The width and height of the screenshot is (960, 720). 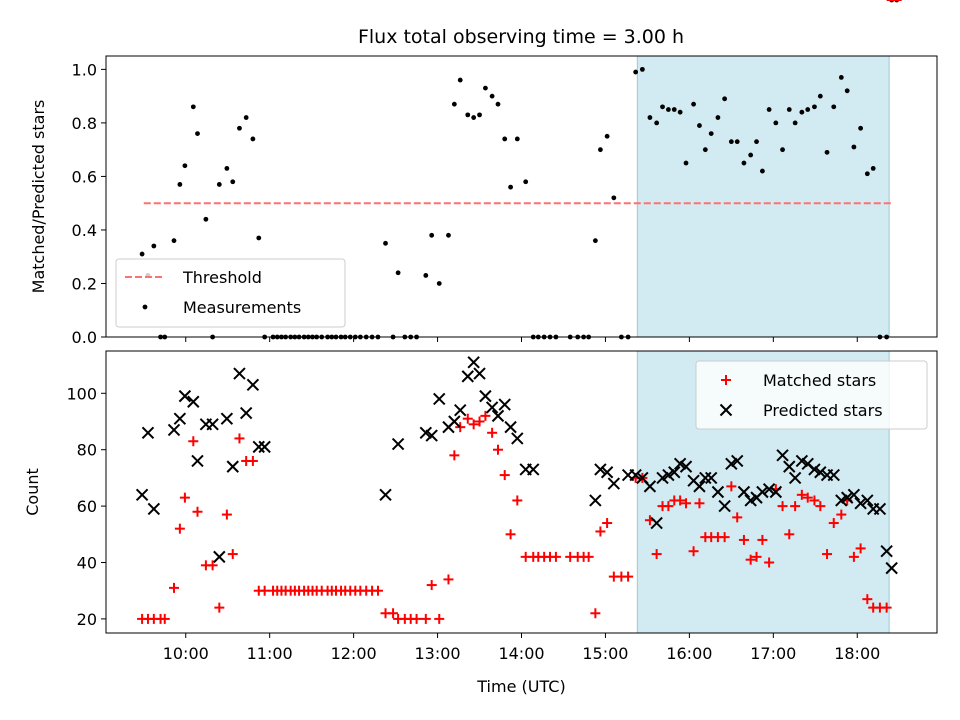 What do you see at coordinates (87, 450) in the screenshot?
I see `counts-y-tick-label: 80` at bounding box center [87, 450].